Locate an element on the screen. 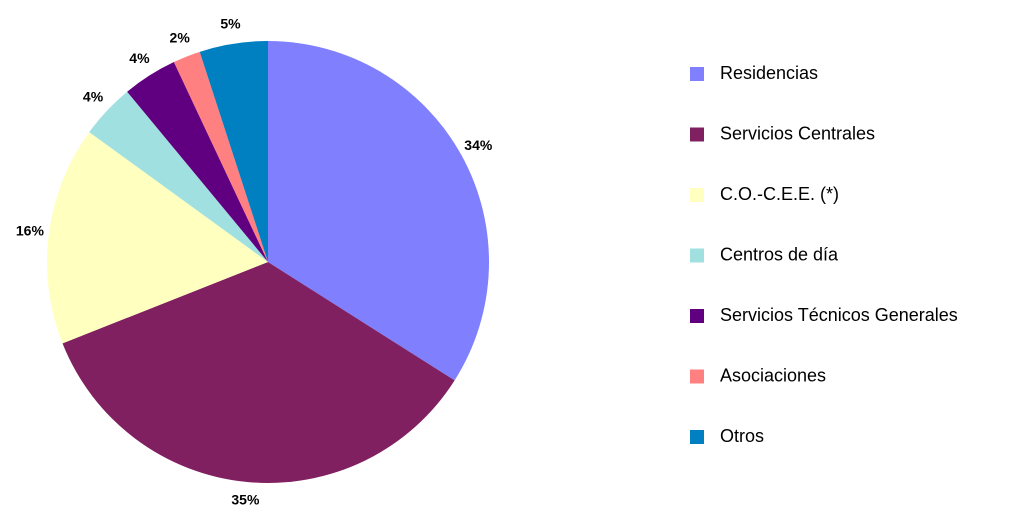  legend-label: Servicios Técnicos Generales is located at coordinates (839, 315).